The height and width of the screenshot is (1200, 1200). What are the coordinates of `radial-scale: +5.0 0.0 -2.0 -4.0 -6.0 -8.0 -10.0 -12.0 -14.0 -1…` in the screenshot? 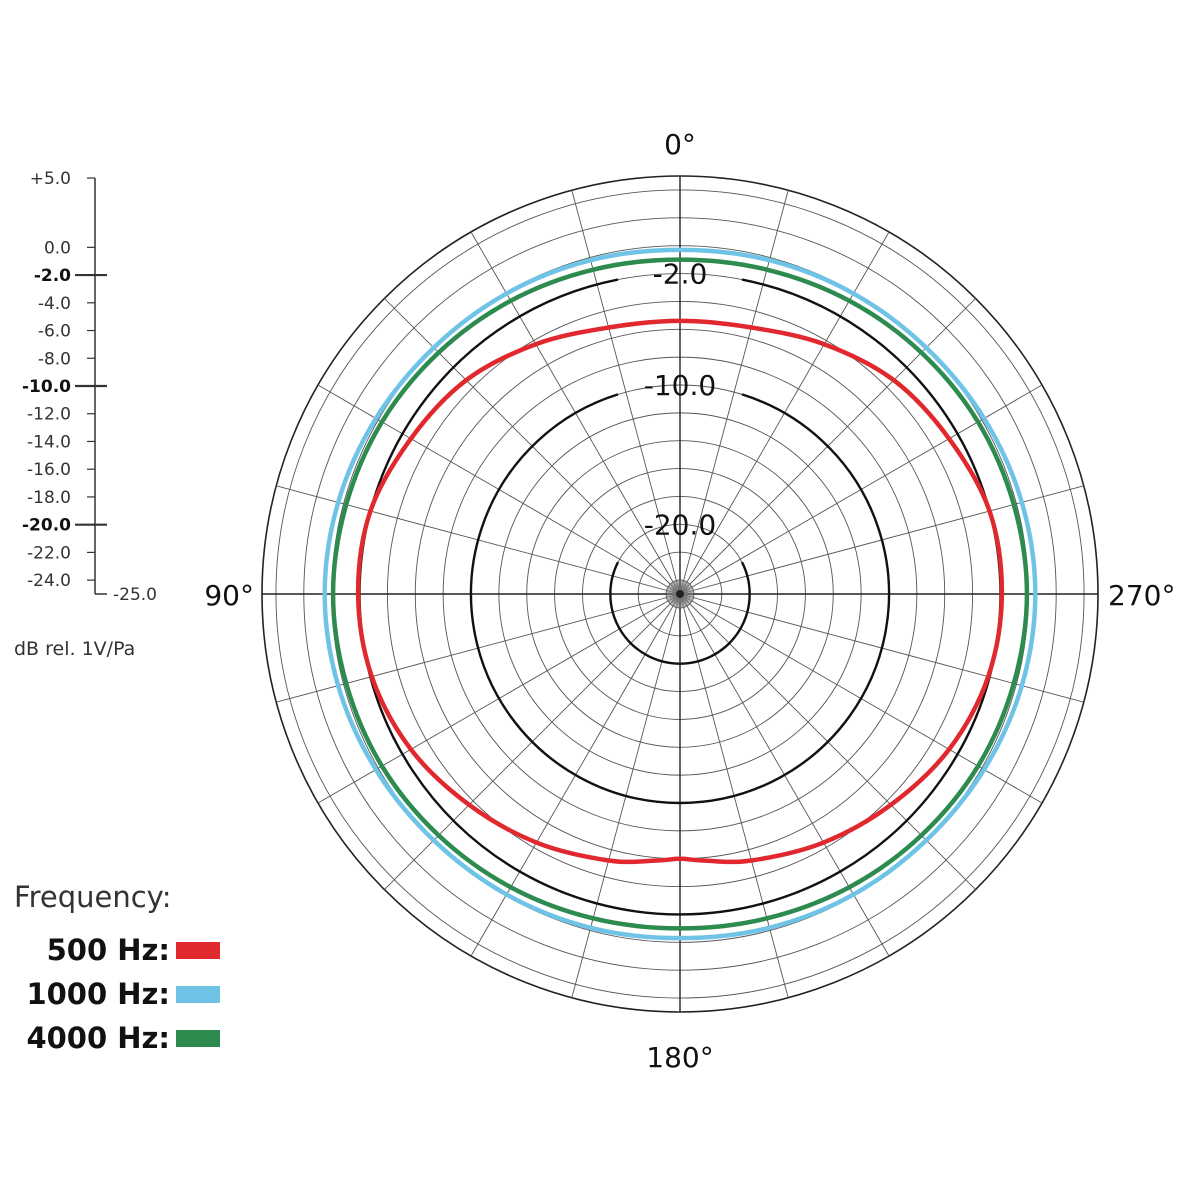 It's located at (85, 414).